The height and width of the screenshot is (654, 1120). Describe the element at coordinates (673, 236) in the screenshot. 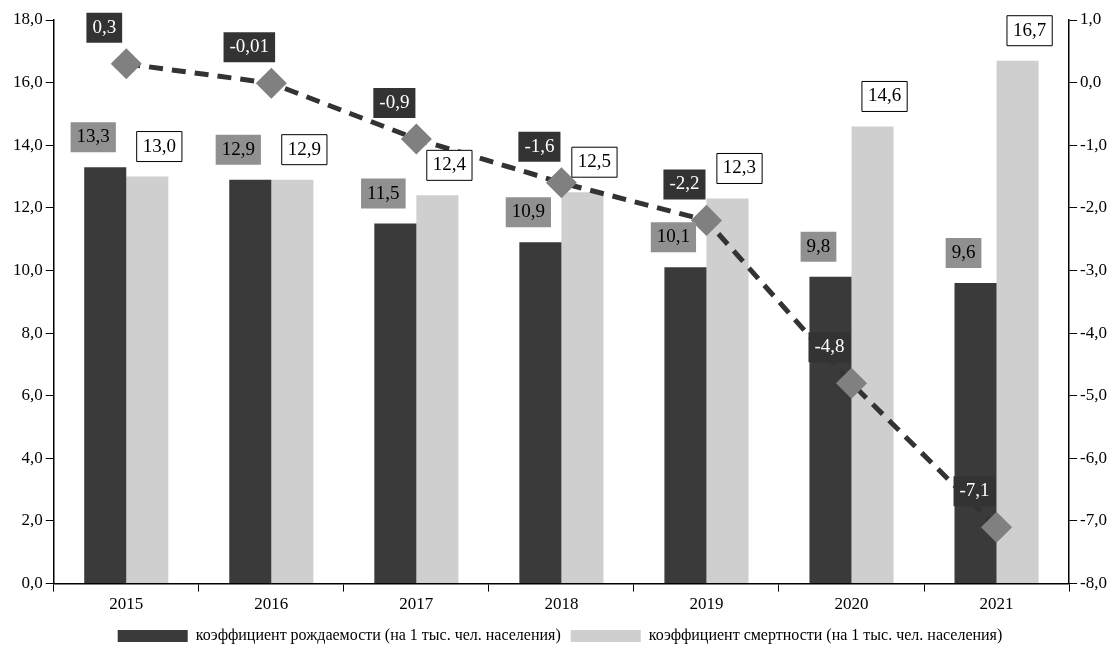

I see `data-label: 10,1` at that location.